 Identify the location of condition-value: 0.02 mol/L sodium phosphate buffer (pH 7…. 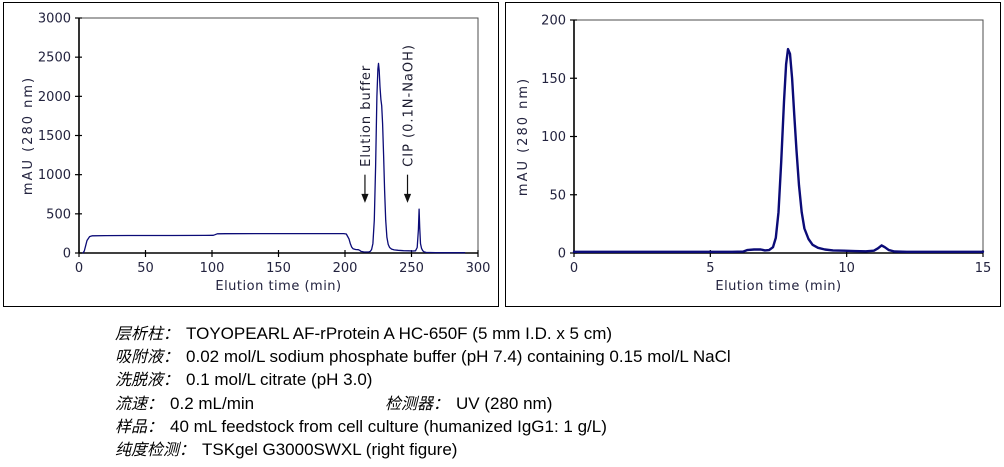
(458, 357).